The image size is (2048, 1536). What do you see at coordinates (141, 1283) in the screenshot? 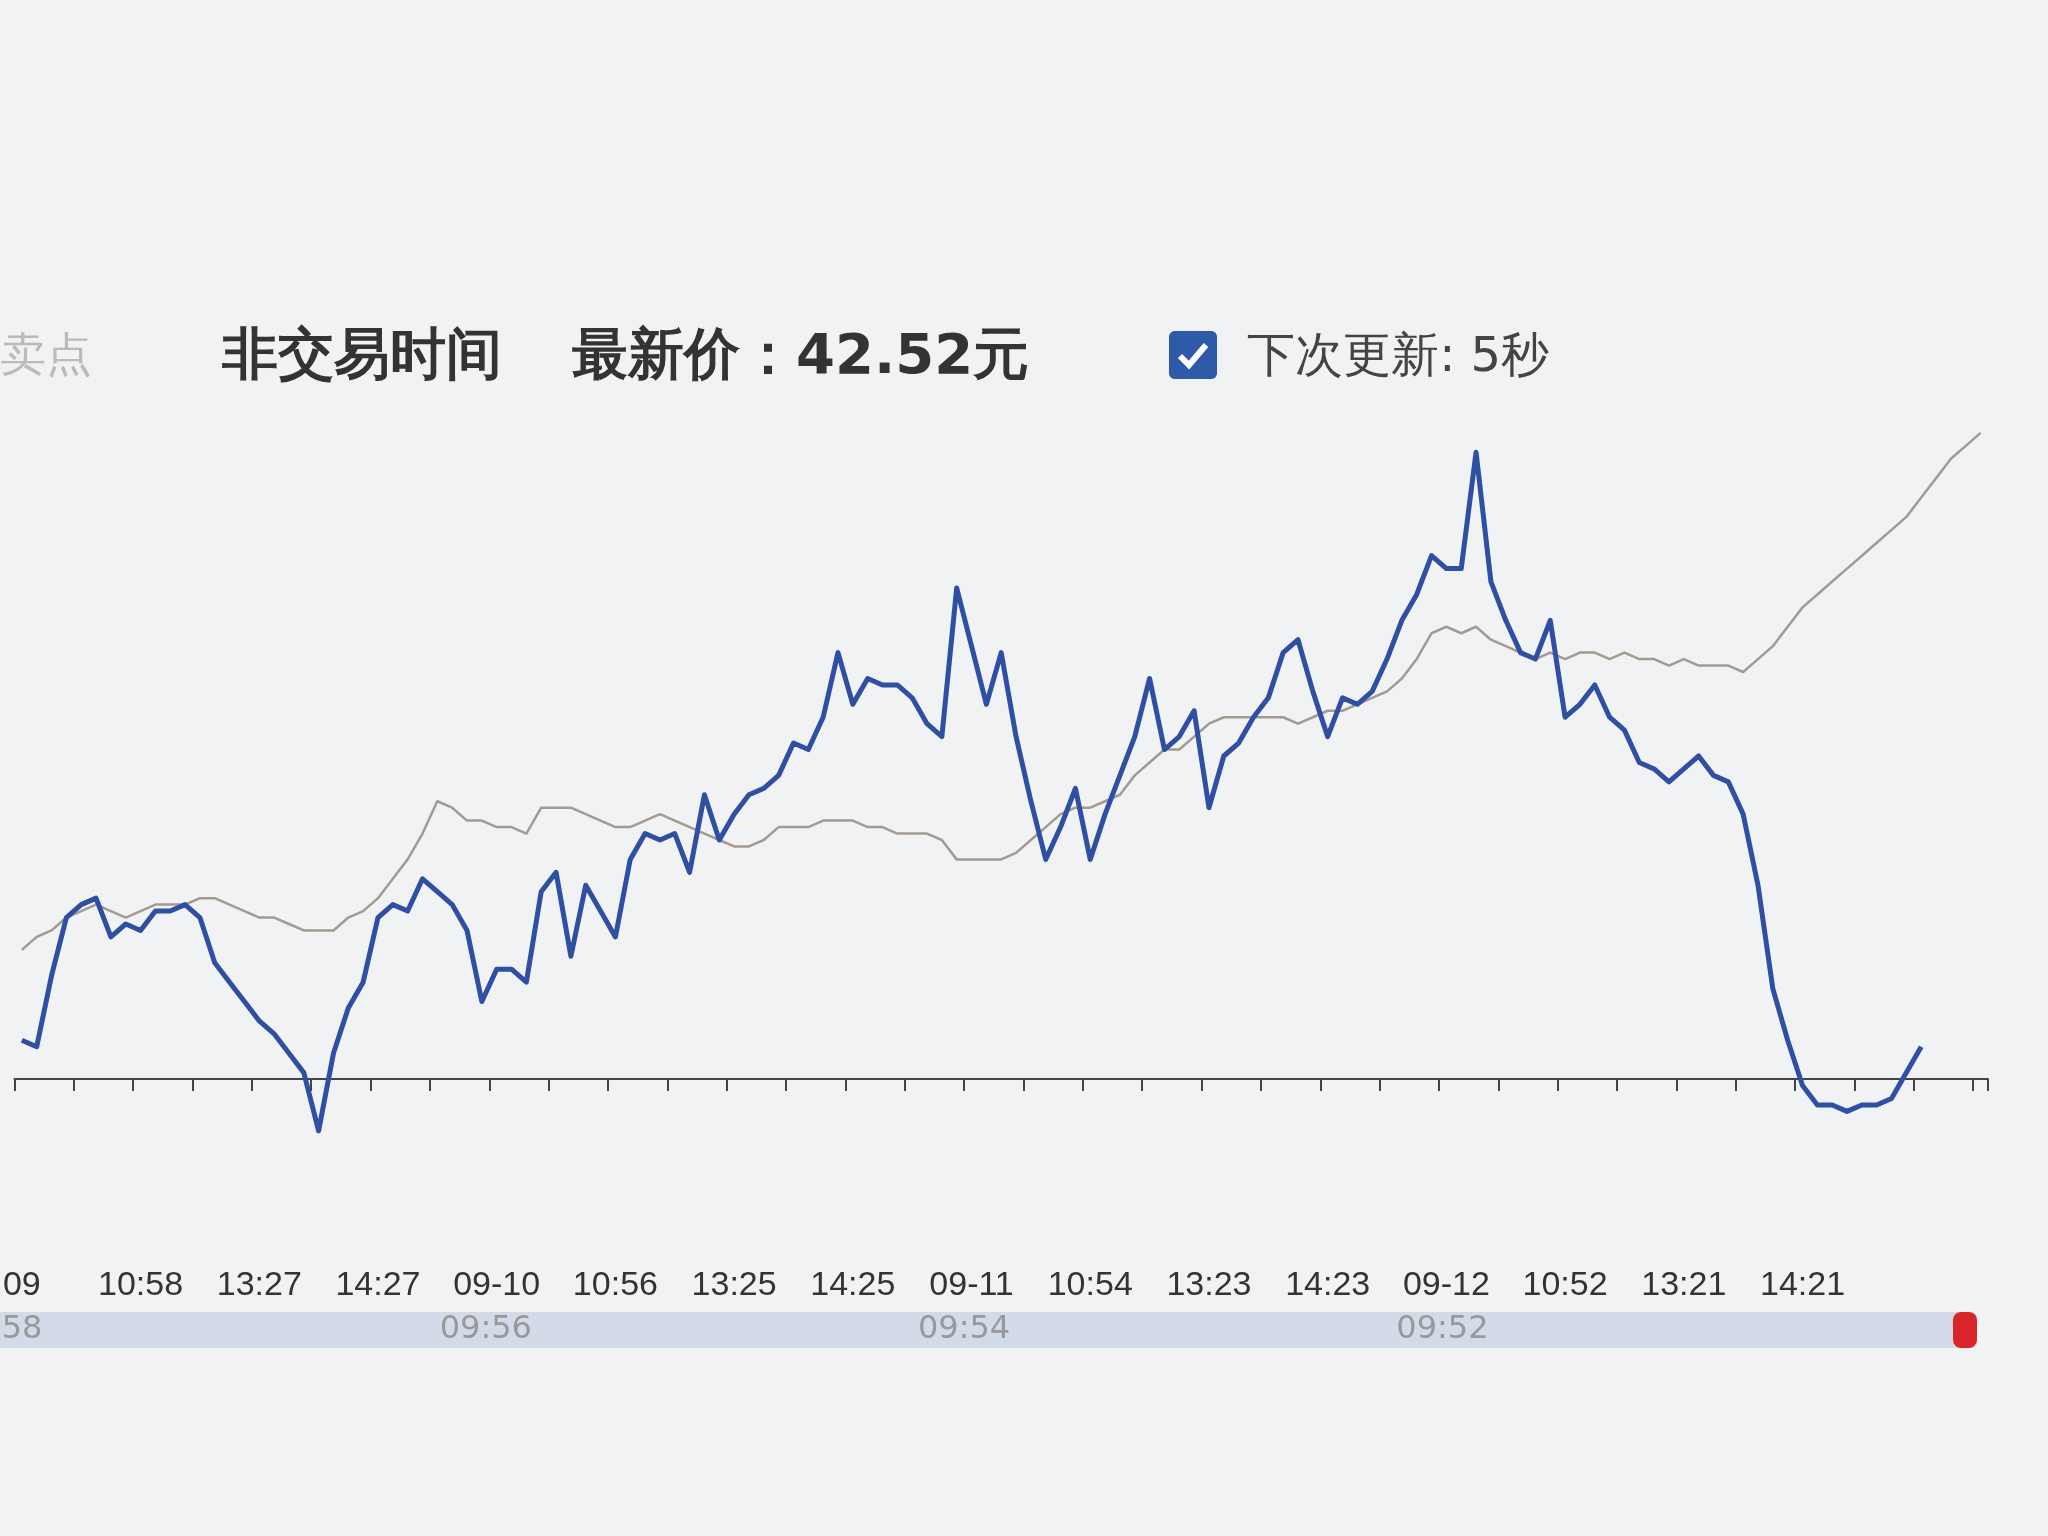
I see `x-tick-label: 10:58` at bounding box center [141, 1283].